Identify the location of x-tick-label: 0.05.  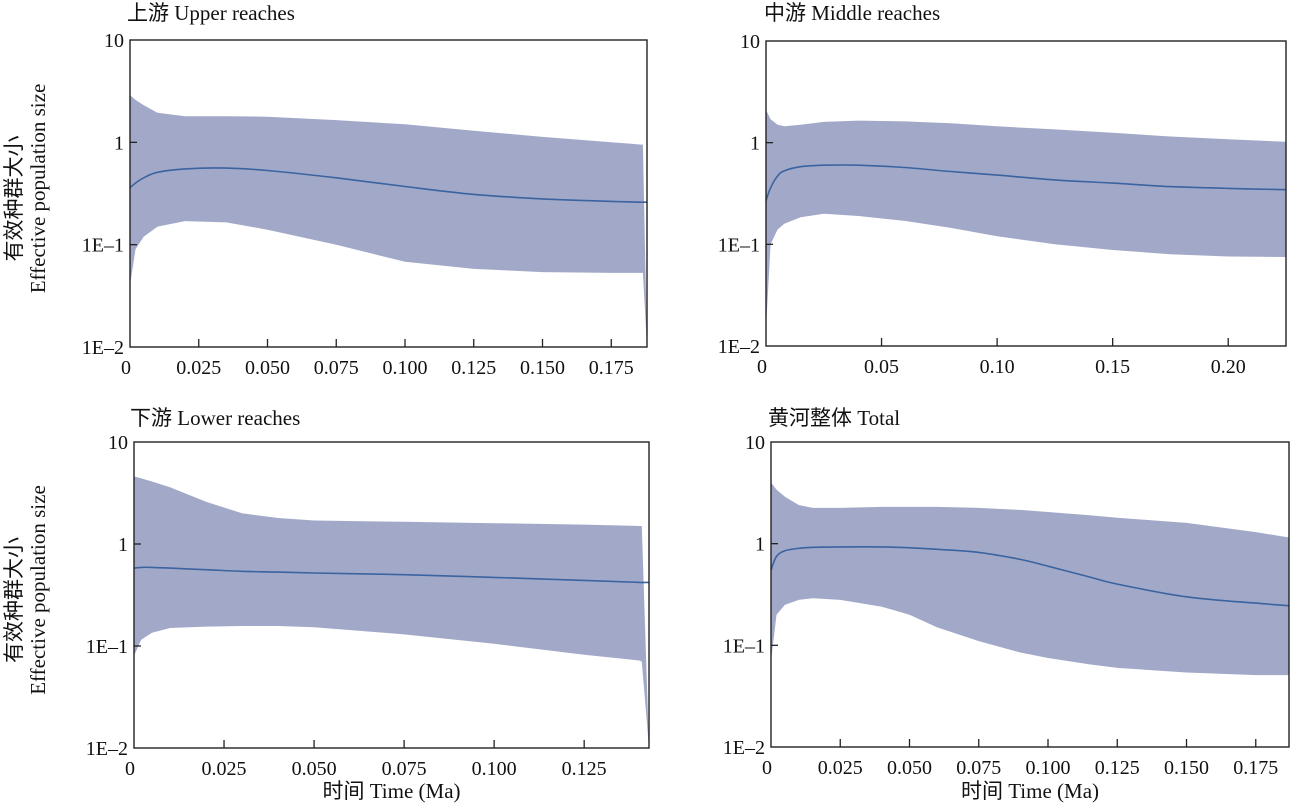
(881, 367).